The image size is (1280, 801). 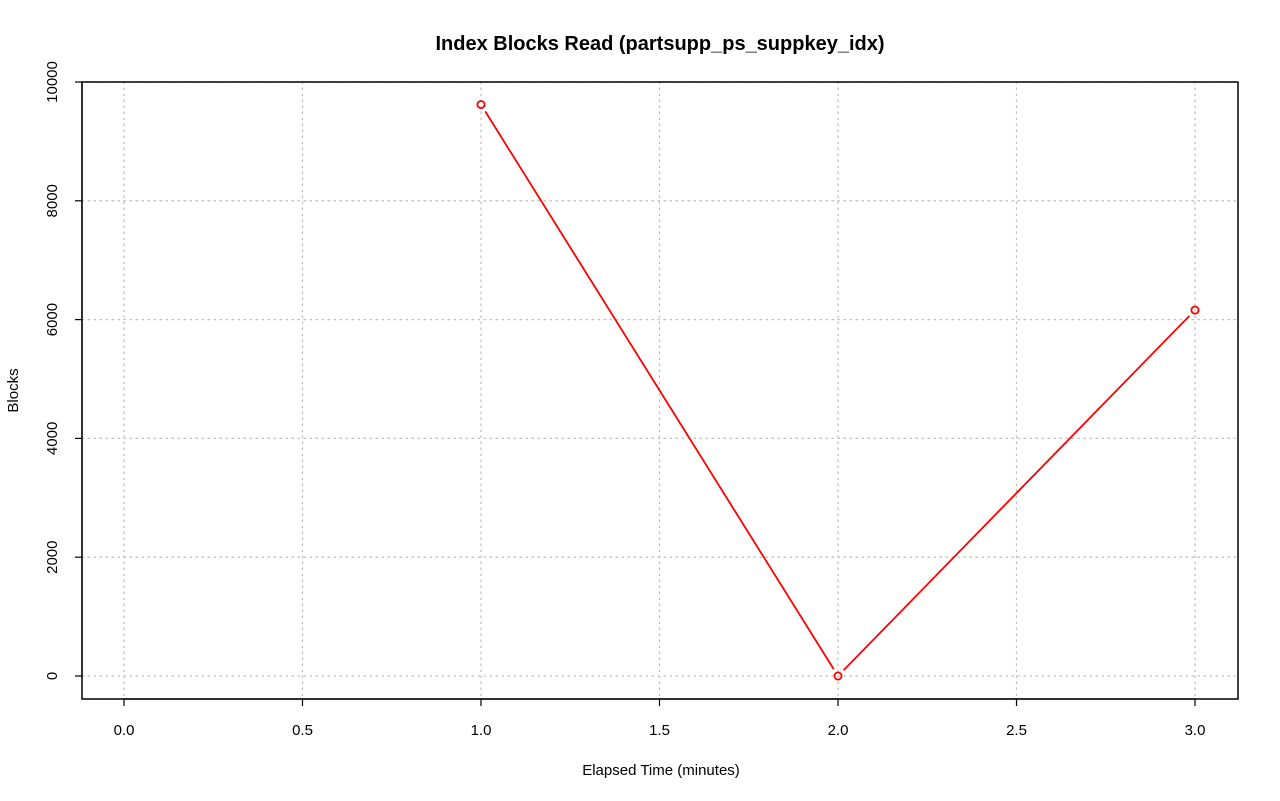 I want to click on x-tick-label: 2.0, so click(x=838, y=730).